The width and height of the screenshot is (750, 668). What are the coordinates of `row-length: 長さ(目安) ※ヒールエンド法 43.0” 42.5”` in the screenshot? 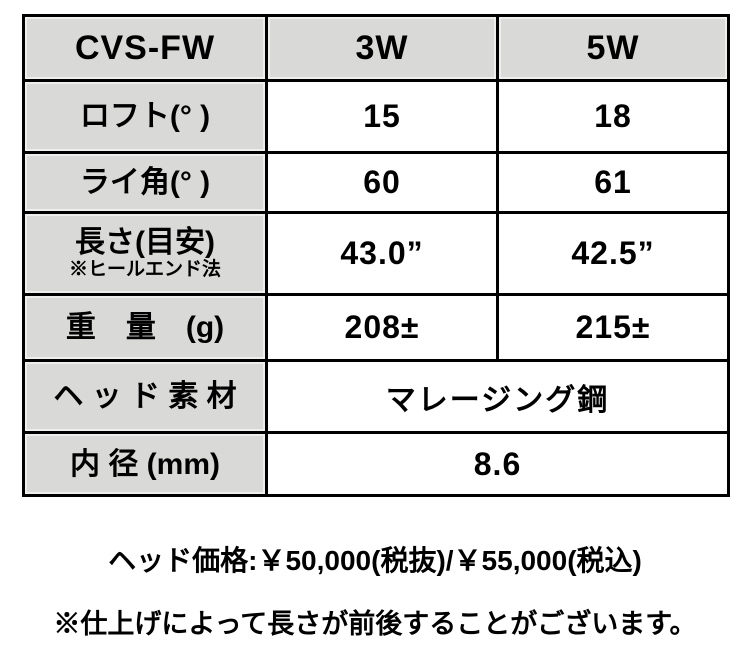 It's located at (376, 253).